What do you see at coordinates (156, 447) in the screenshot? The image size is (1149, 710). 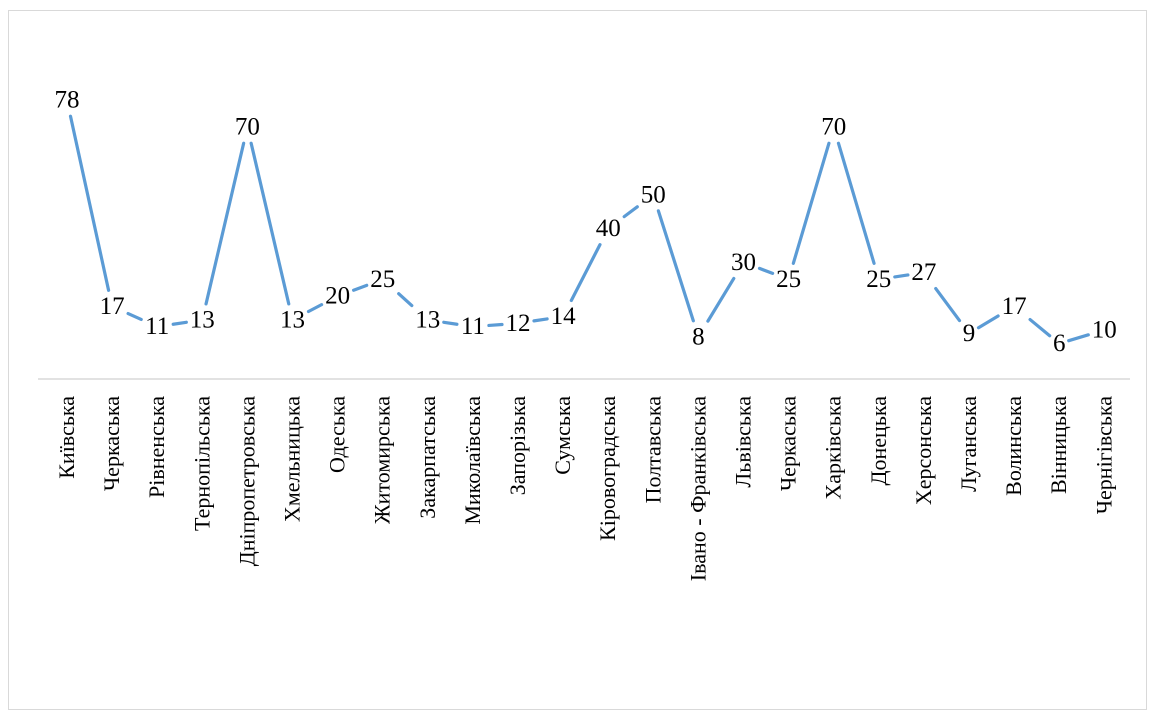 I see `x-tick-label: Рівненська` at bounding box center [156, 447].